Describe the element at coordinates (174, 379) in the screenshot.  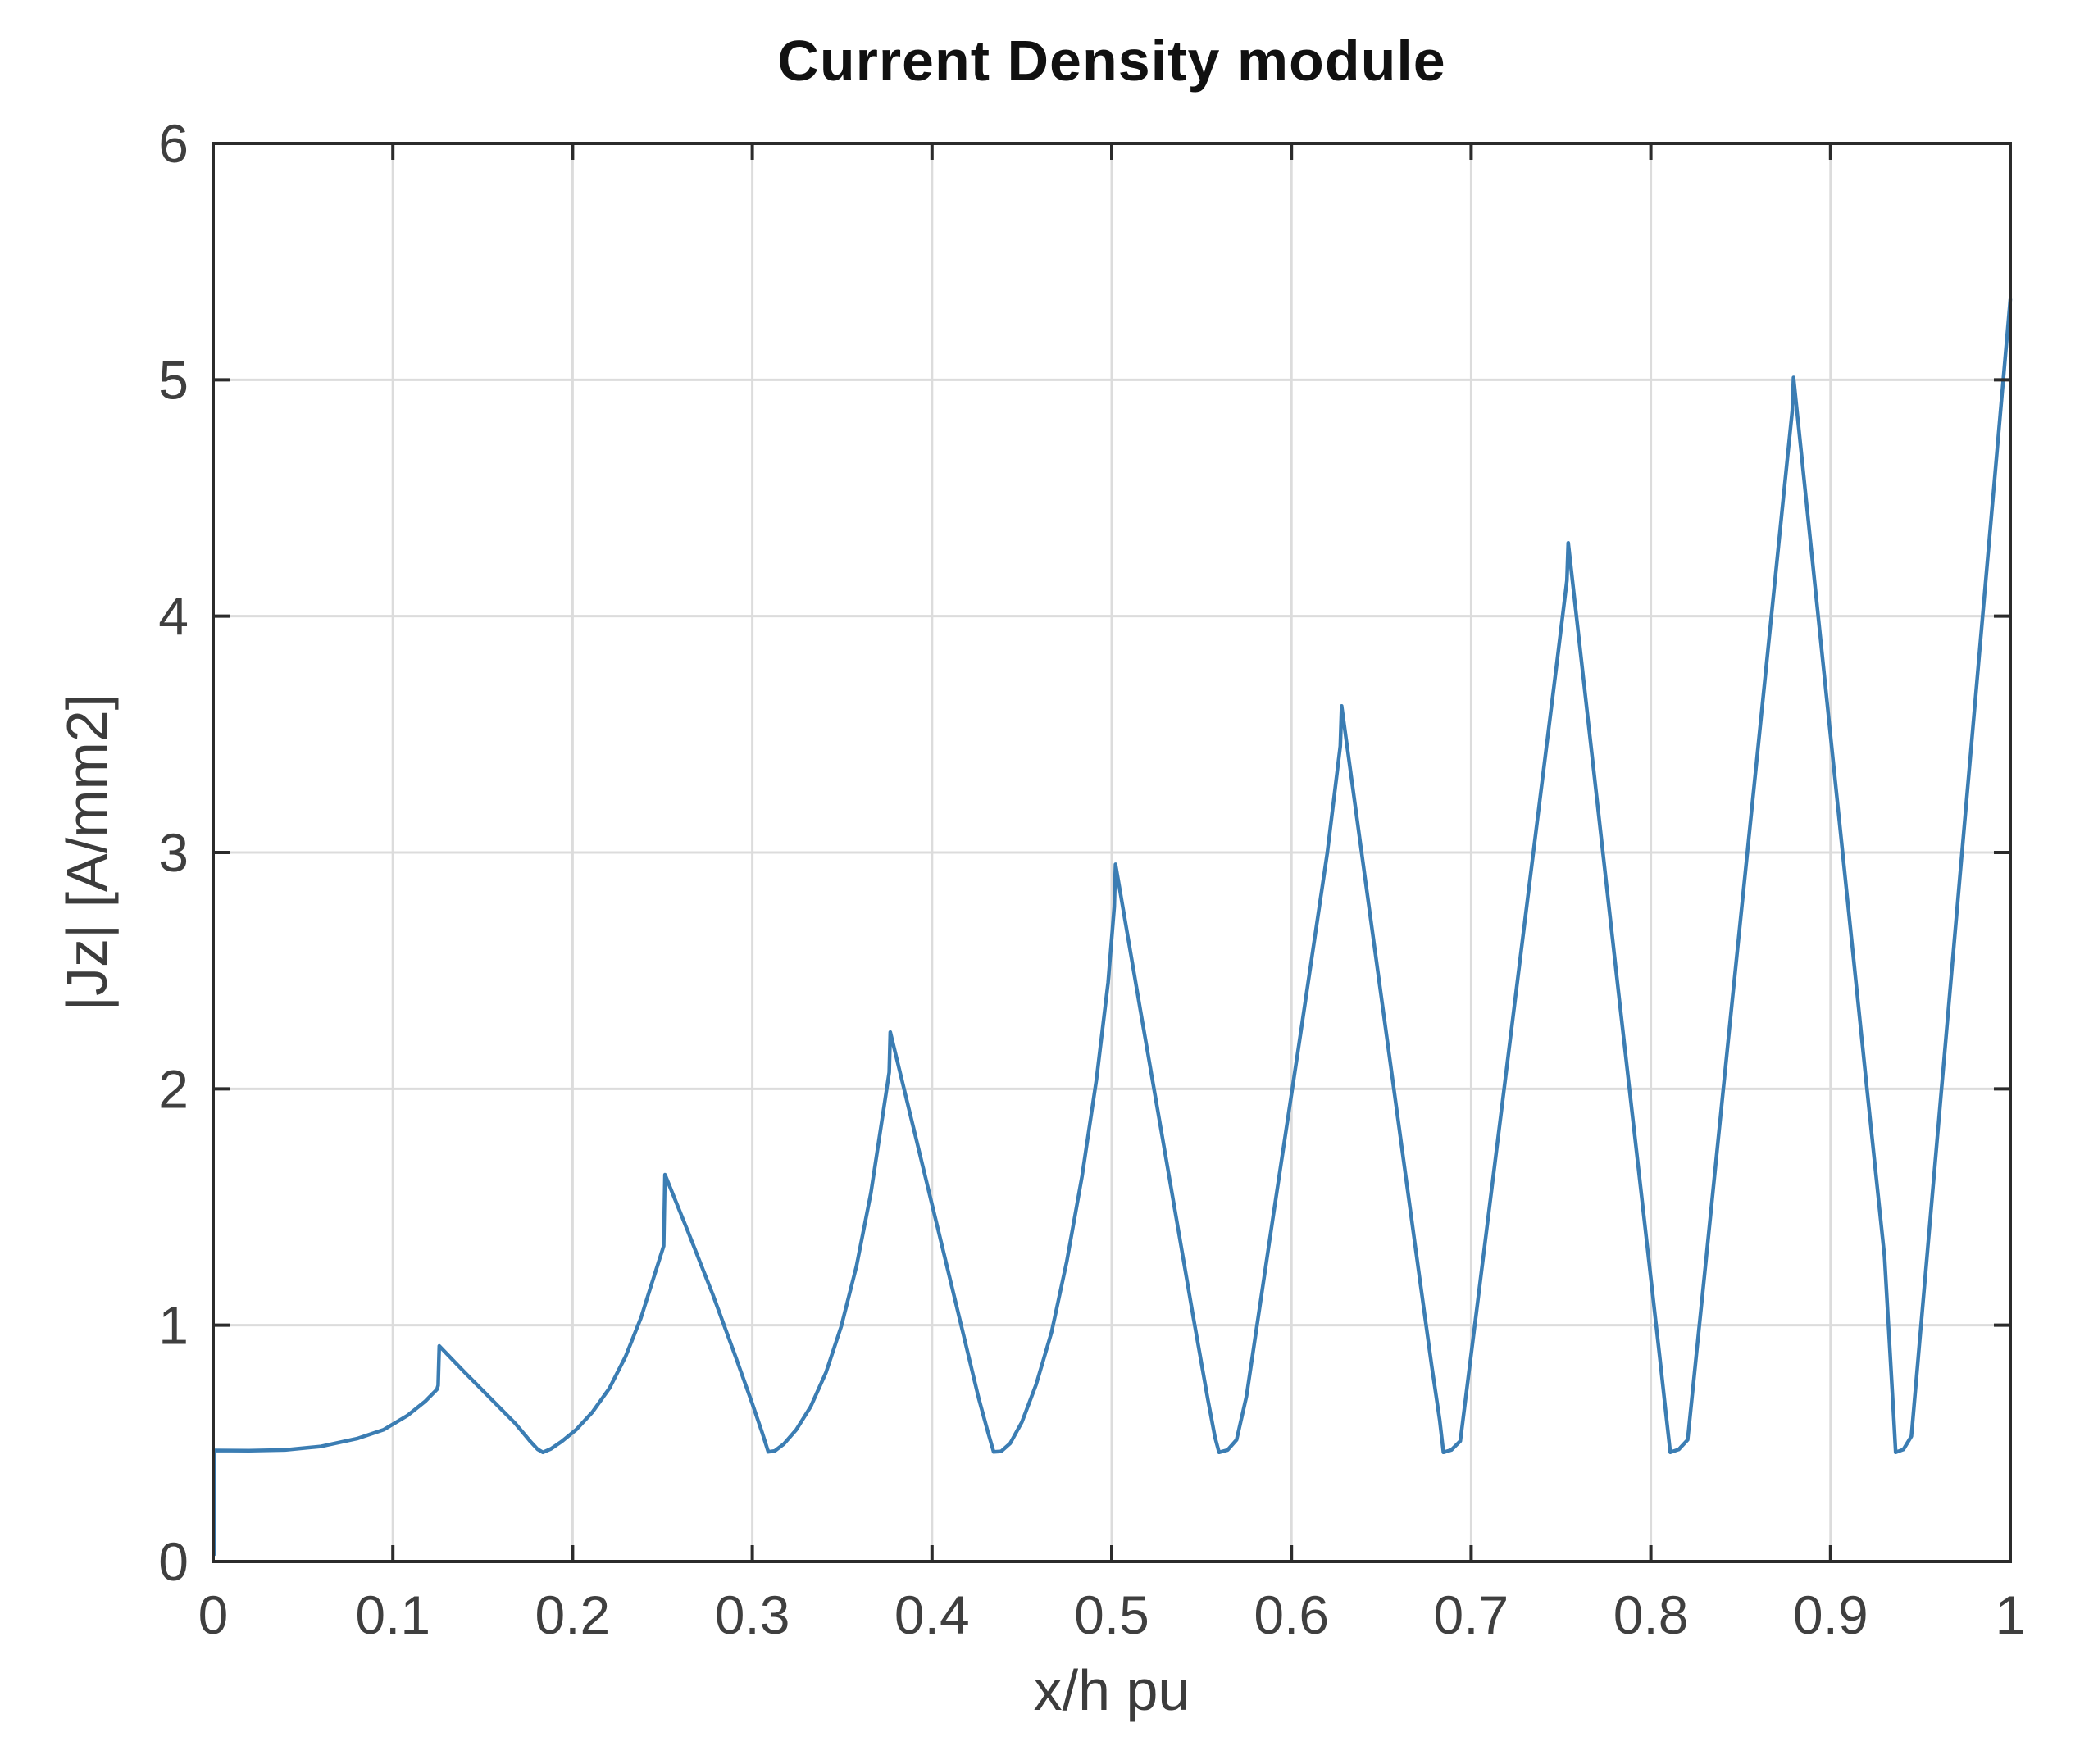
I see `y-tick-label: 5` at that location.